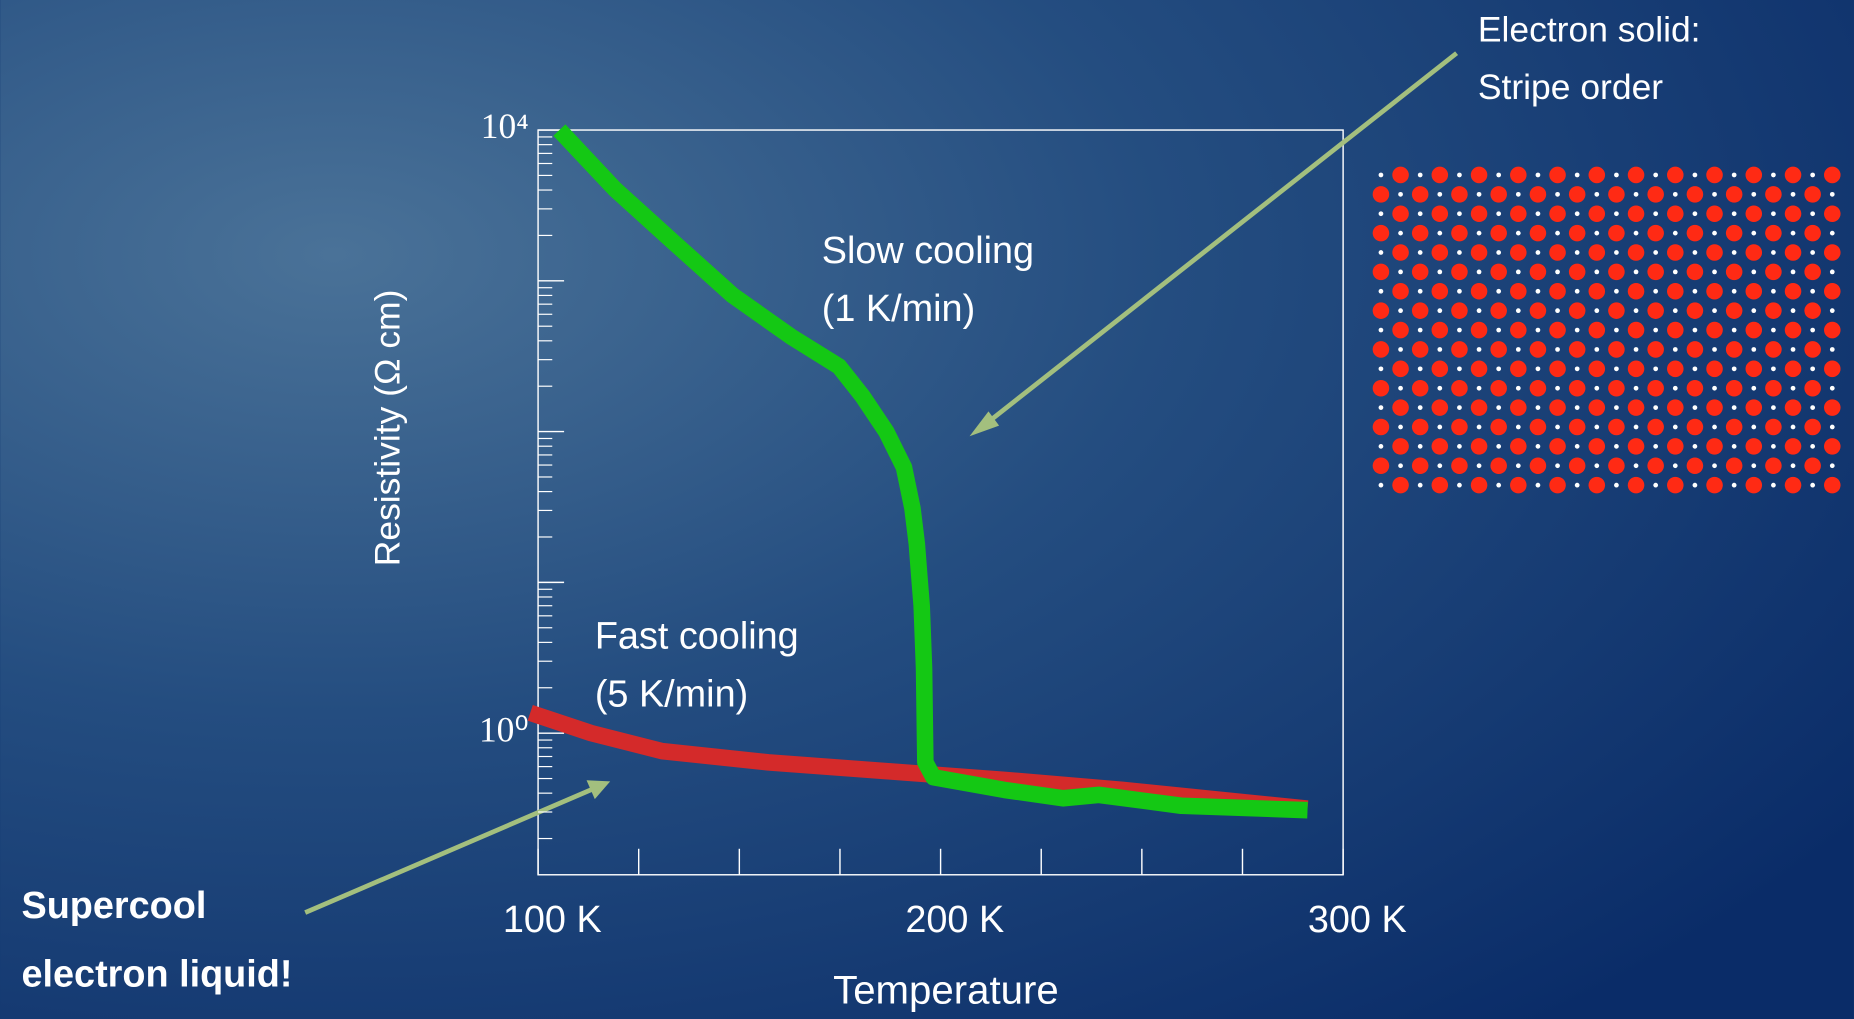 Image resolution: width=1854 pixels, height=1019 pixels. Describe the element at coordinates (1570, 87) in the screenshot. I see `annotation: Stripe order` at that location.